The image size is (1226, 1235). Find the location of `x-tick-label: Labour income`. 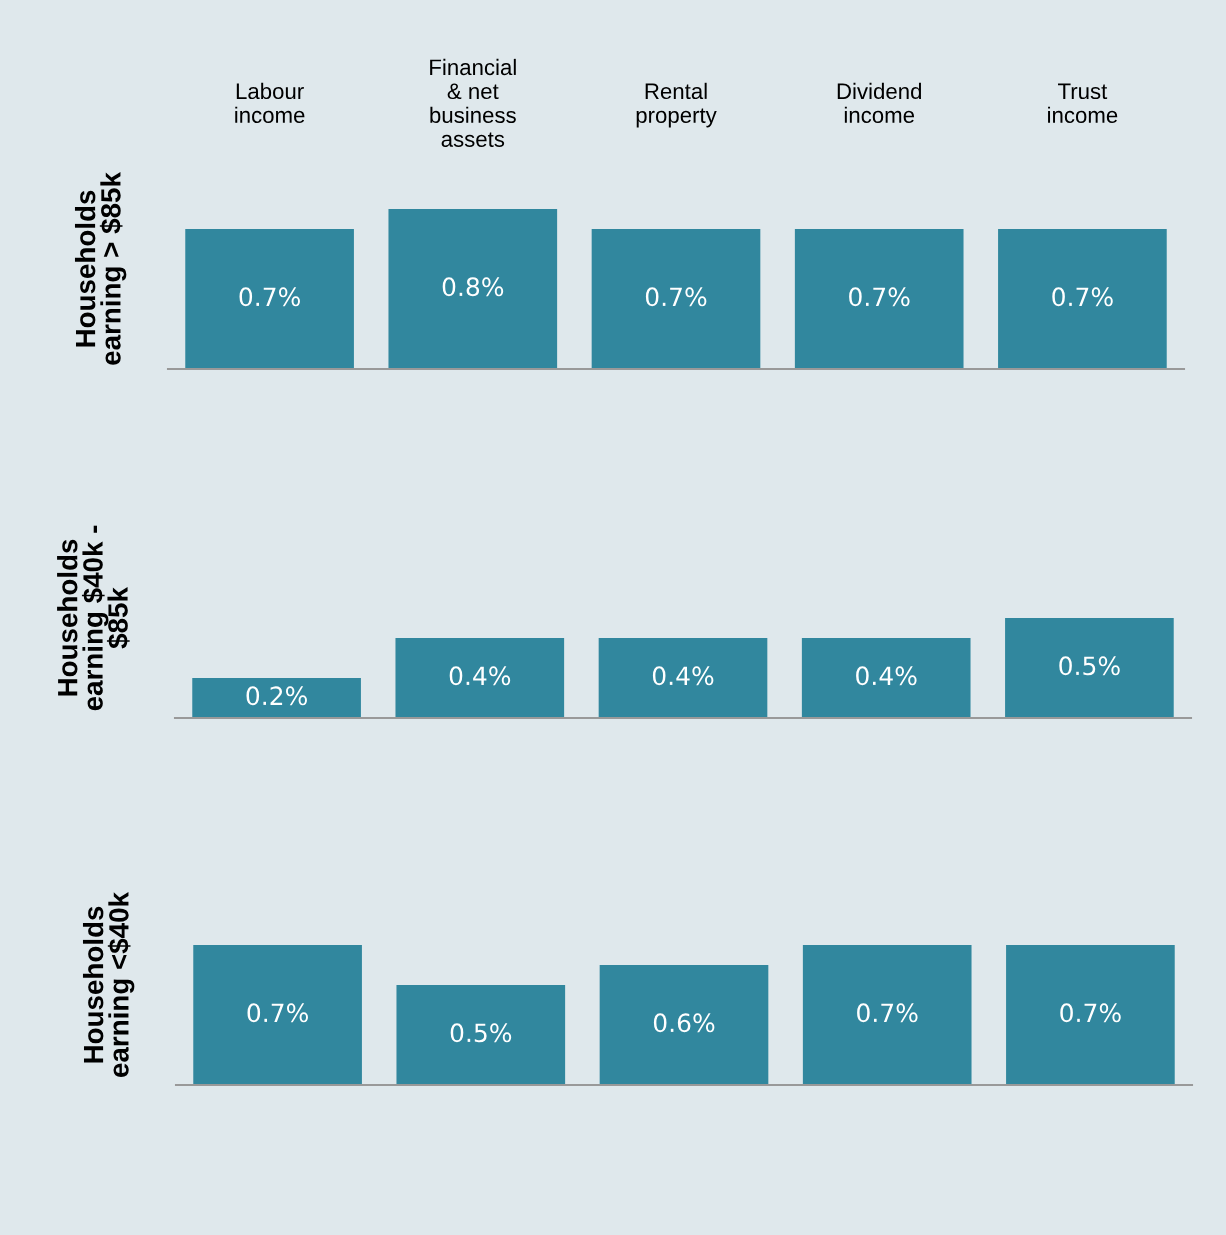

x-tick-label: Labour income is located at coordinates (270, 103).